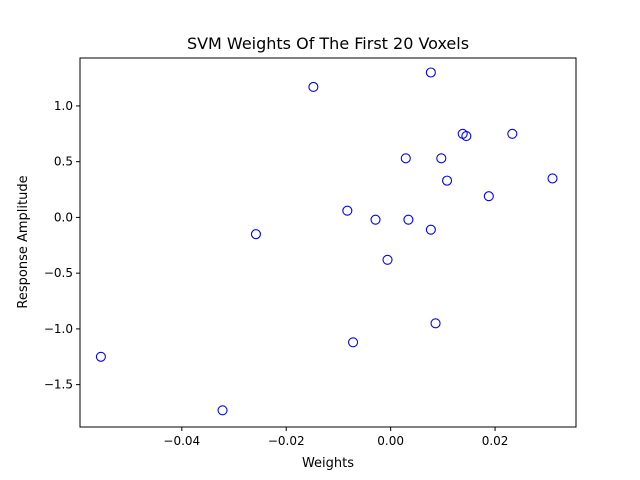 This screenshot has height=480, width=640. Describe the element at coordinates (328, 43) in the screenshot. I see `chart-title: SVM Weights Of The First 20 Voxels` at that location.